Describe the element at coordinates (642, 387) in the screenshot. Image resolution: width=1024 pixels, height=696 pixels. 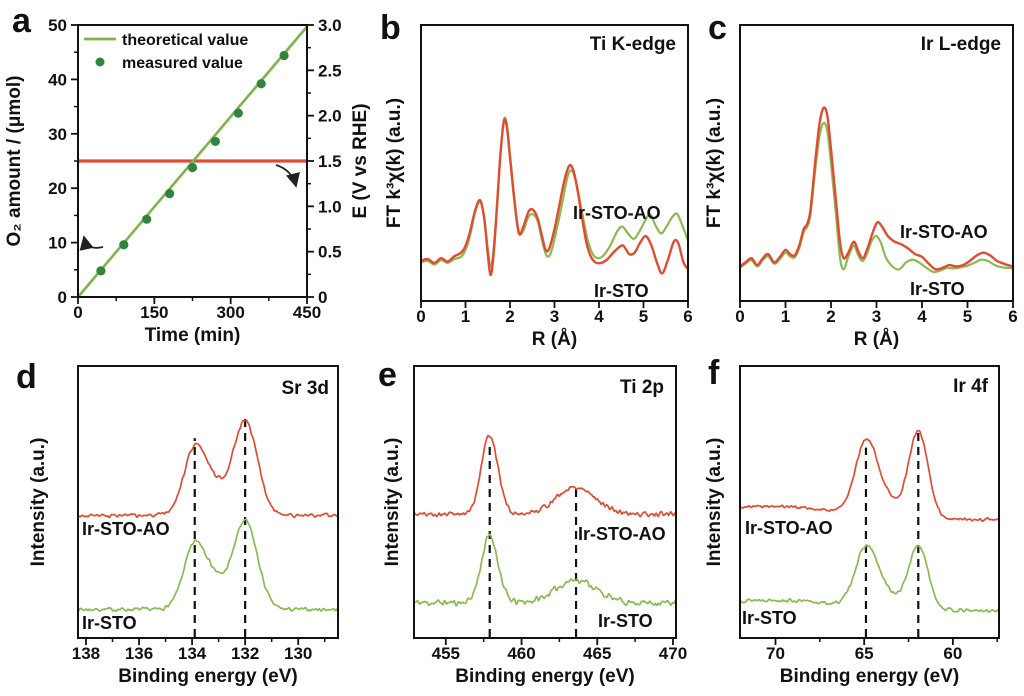
I see `corner-label-e: Ti 2p` at that location.